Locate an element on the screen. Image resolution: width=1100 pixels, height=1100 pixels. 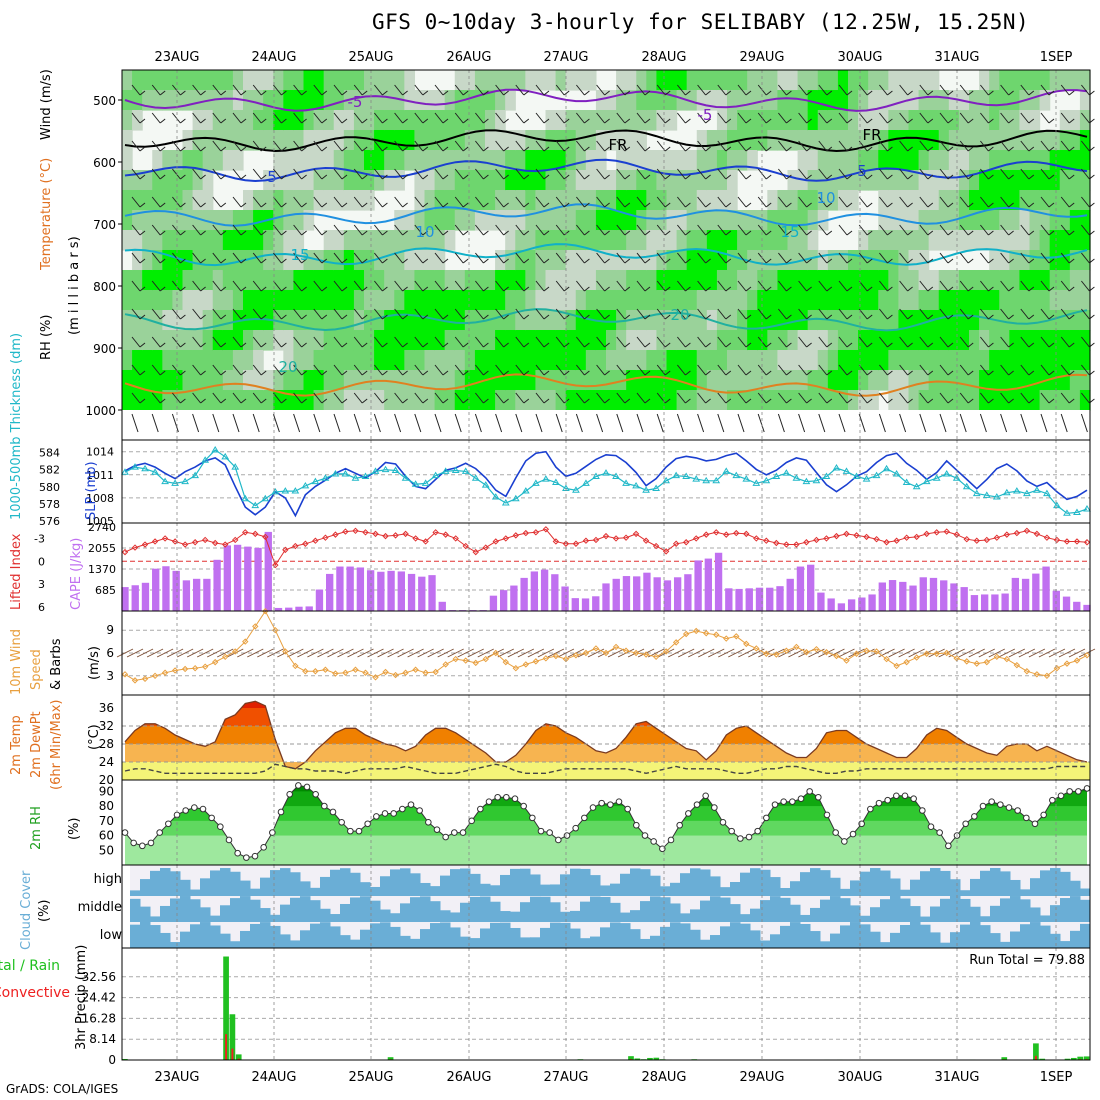
contour-label: 5 is located at coordinates (862, 171).